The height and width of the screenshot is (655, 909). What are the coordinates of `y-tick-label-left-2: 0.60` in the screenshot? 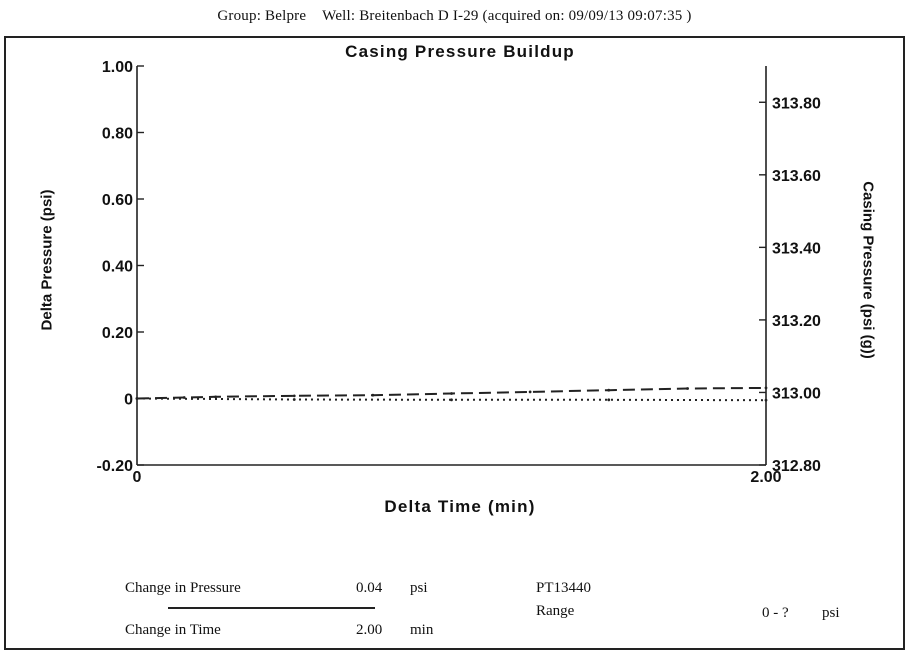 It's located at (117, 200).